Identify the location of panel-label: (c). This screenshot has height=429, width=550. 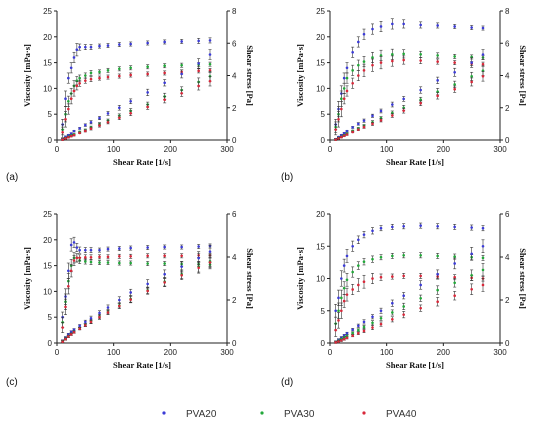
(12, 382).